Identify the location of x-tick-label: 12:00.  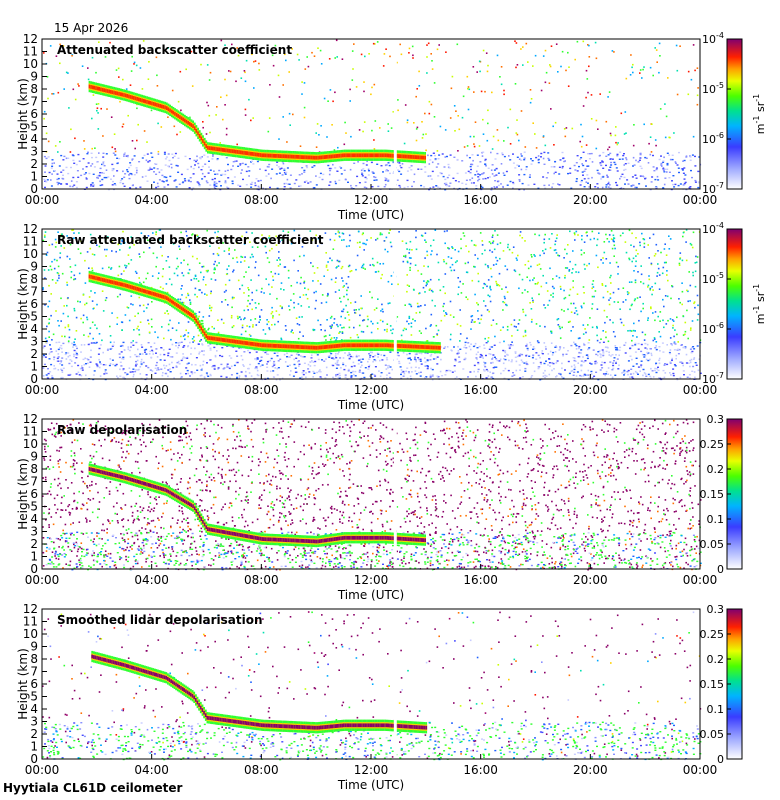
(371, 200).